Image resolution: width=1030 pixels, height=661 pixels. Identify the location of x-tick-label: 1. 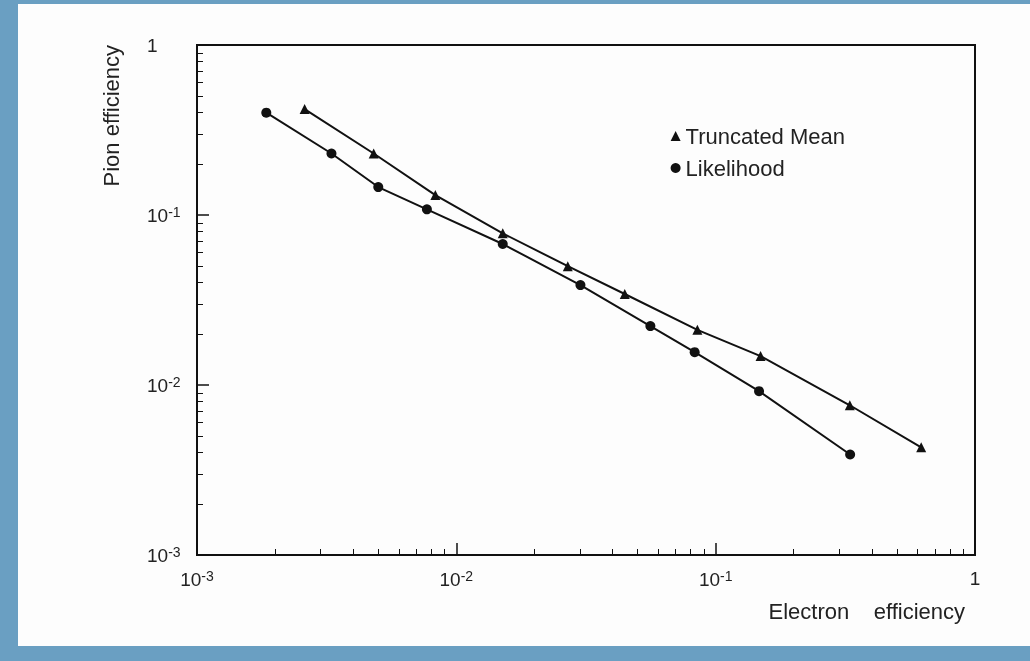
(975, 578).